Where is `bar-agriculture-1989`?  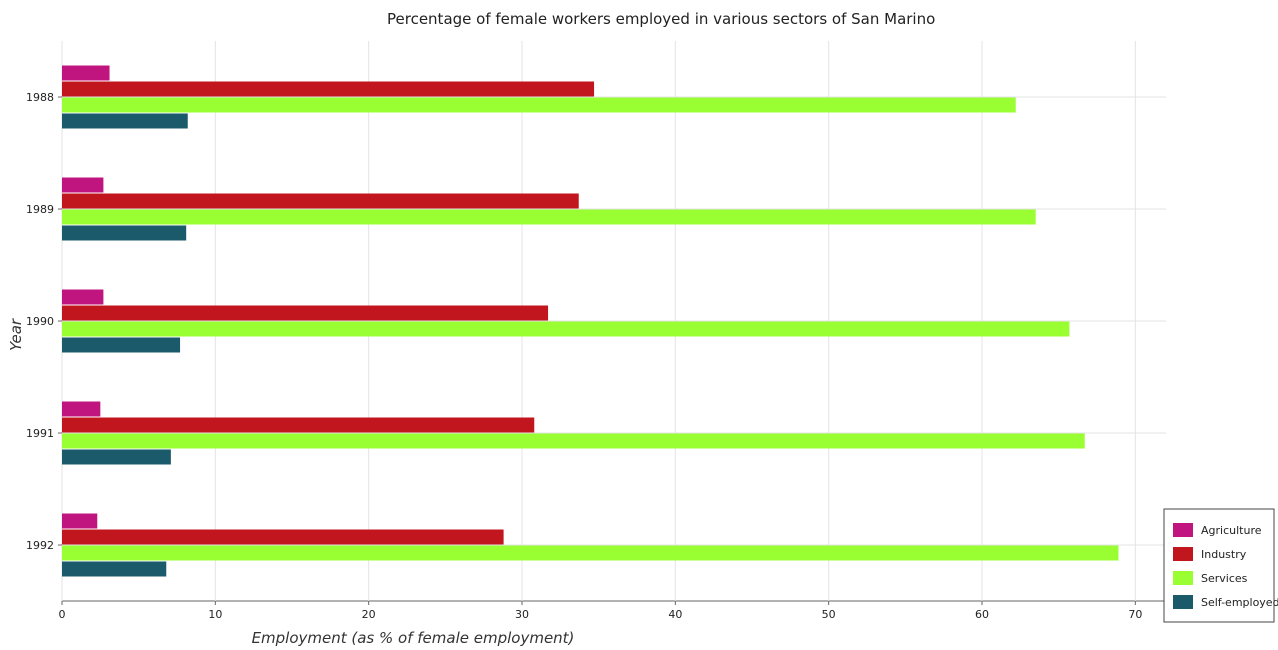 bar-agriculture-1989 is located at coordinates (83, 185).